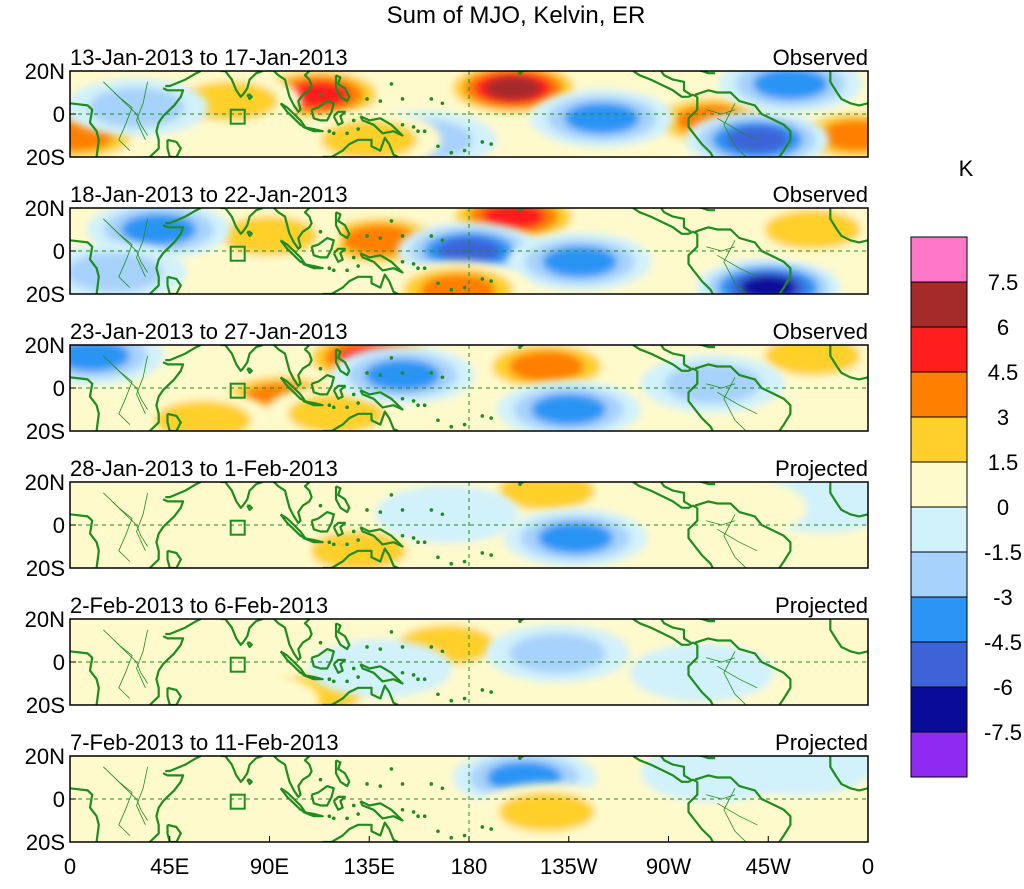 The height and width of the screenshot is (889, 1024). What do you see at coordinates (939, 574) in the screenshot?
I see `colorbar-swatch` at bounding box center [939, 574].